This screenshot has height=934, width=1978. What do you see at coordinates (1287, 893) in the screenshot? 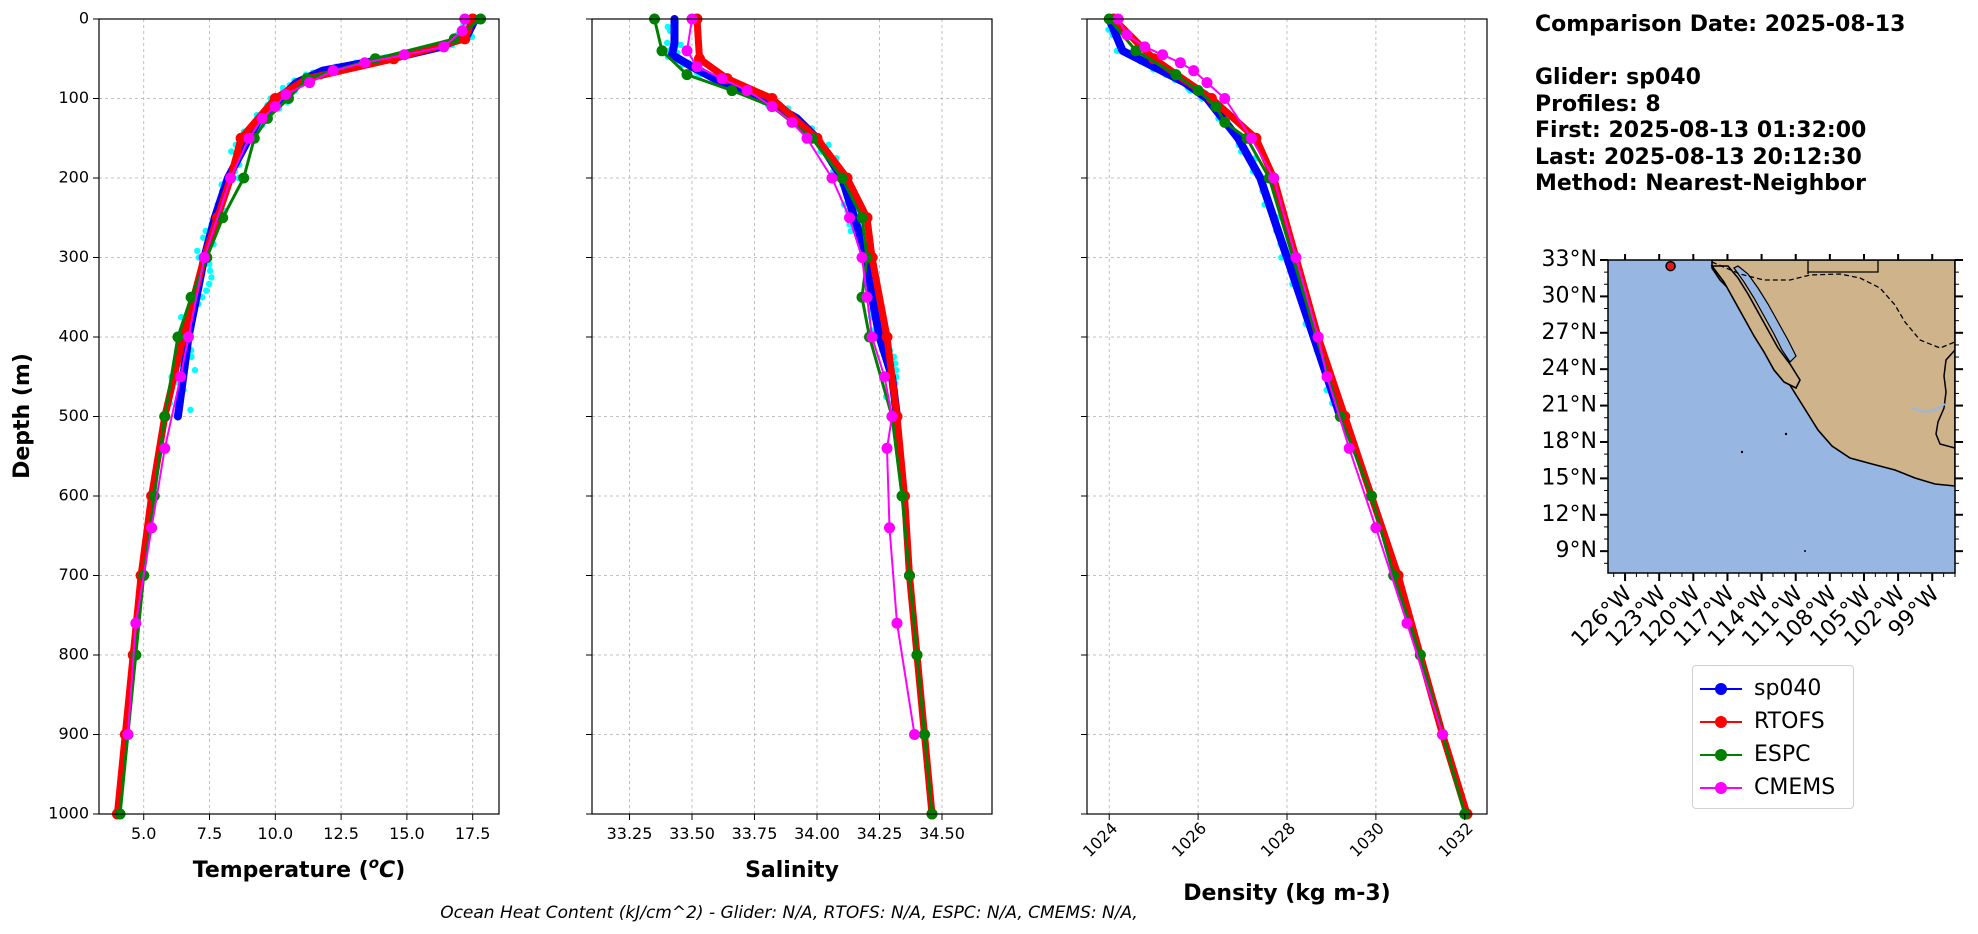
I see `density-x-label: Density (kg m-3)` at bounding box center [1287, 893].